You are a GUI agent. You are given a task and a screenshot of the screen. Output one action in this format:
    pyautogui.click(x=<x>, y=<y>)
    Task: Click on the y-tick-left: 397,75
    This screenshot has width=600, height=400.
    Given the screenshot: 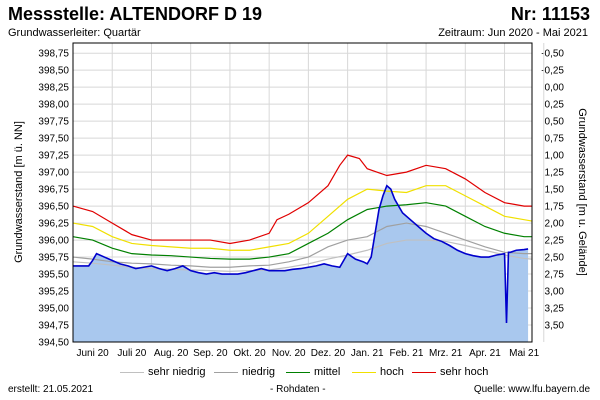 What is the action you would take?
    pyautogui.click(x=53, y=122)
    